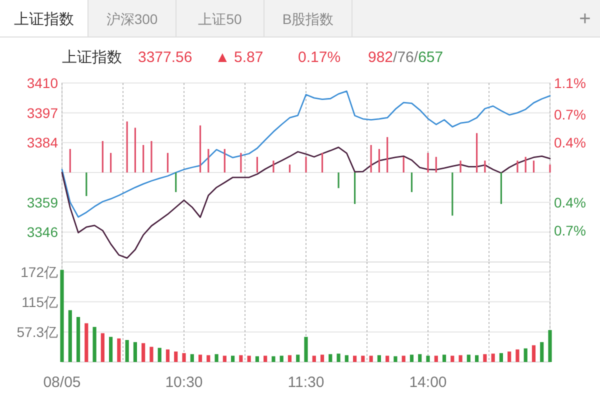 The image size is (600, 400). I want to click on text: 沪深300, so click(132, 19).